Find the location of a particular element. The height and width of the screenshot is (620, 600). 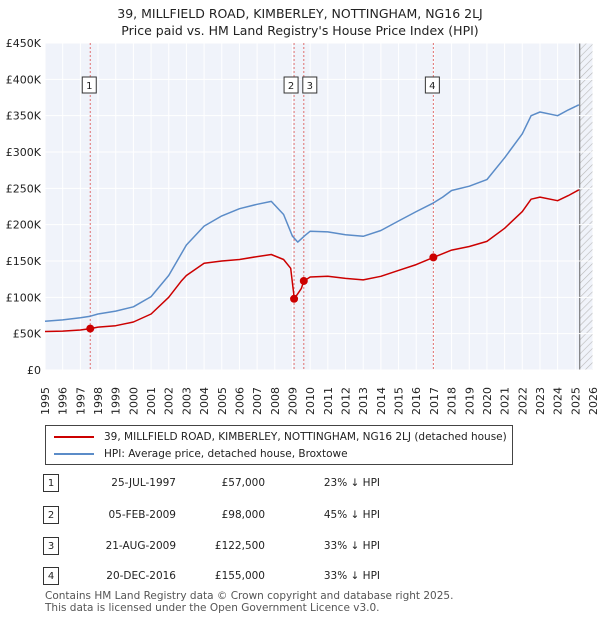

x-tick-label: 2002 is located at coordinates (169, 401).